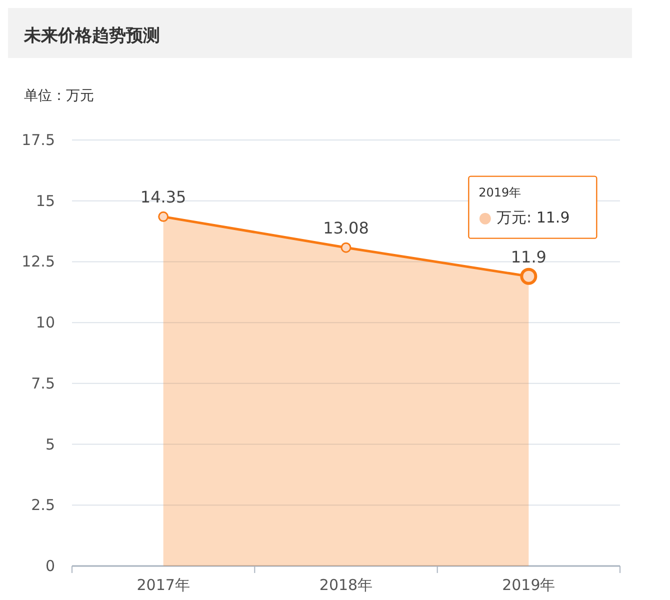  I want to click on y-tick-label: 0, so click(50, 566).